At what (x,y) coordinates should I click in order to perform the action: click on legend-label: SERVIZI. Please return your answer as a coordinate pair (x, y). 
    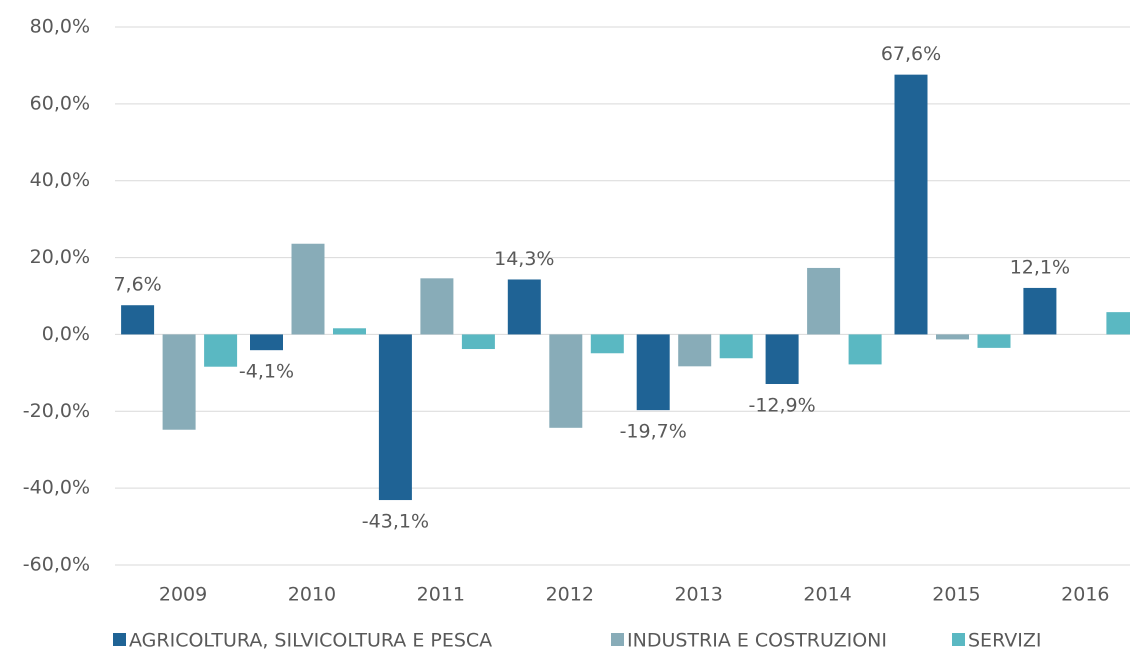
    Looking at the image, I should click on (1004, 641).